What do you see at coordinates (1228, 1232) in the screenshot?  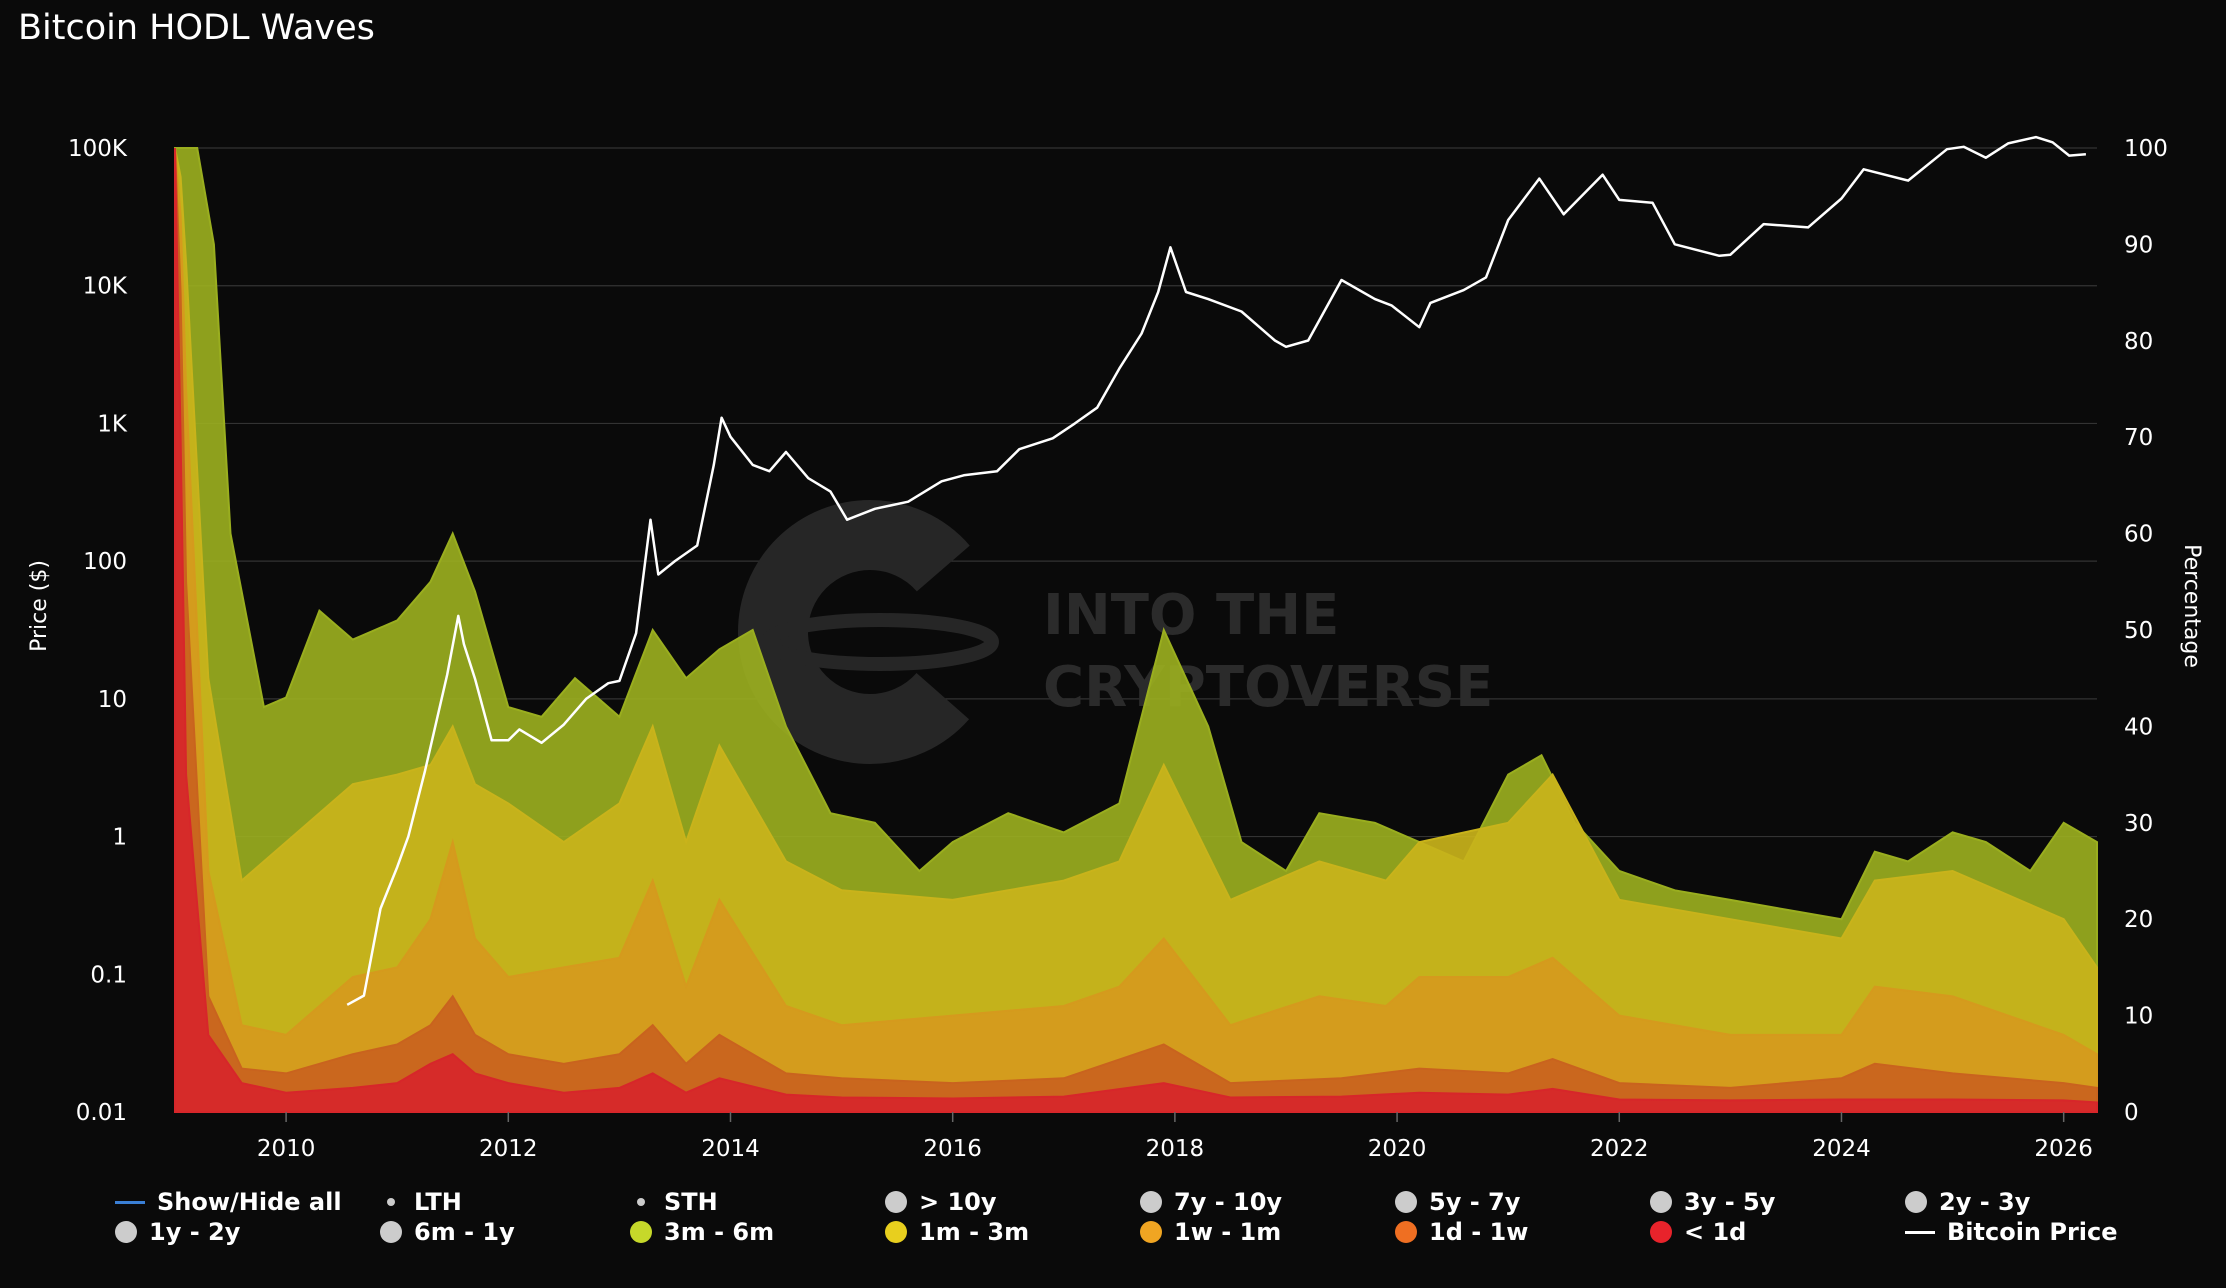 I see `legend-label: 1w - 1m` at bounding box center [1228, 1232].